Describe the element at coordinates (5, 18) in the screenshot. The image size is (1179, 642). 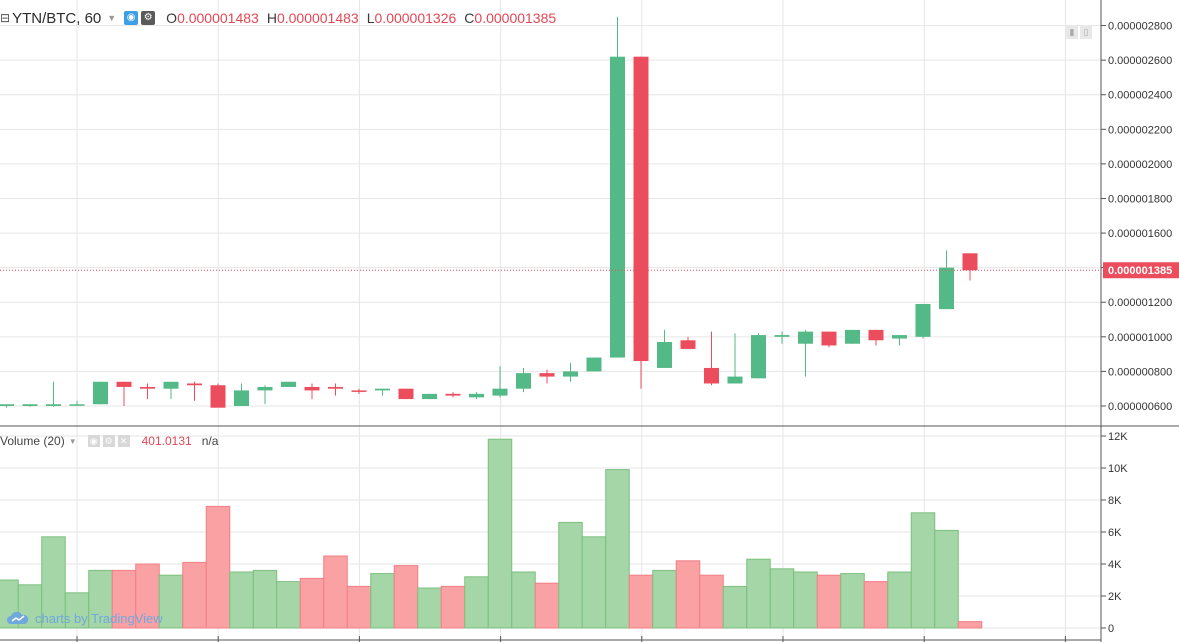
I see `menu-icon: ⊟` at that location.